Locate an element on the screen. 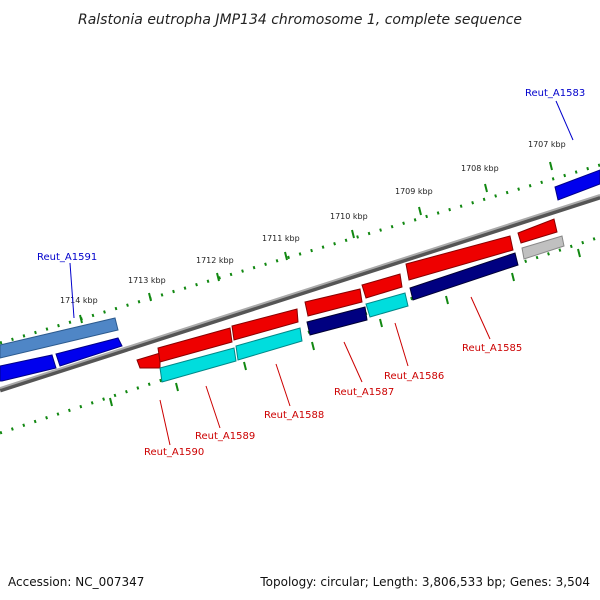 The height and width of the screenshot is (600, 600). gene-reut-a1586-shape is located at coordinates (382, 286).